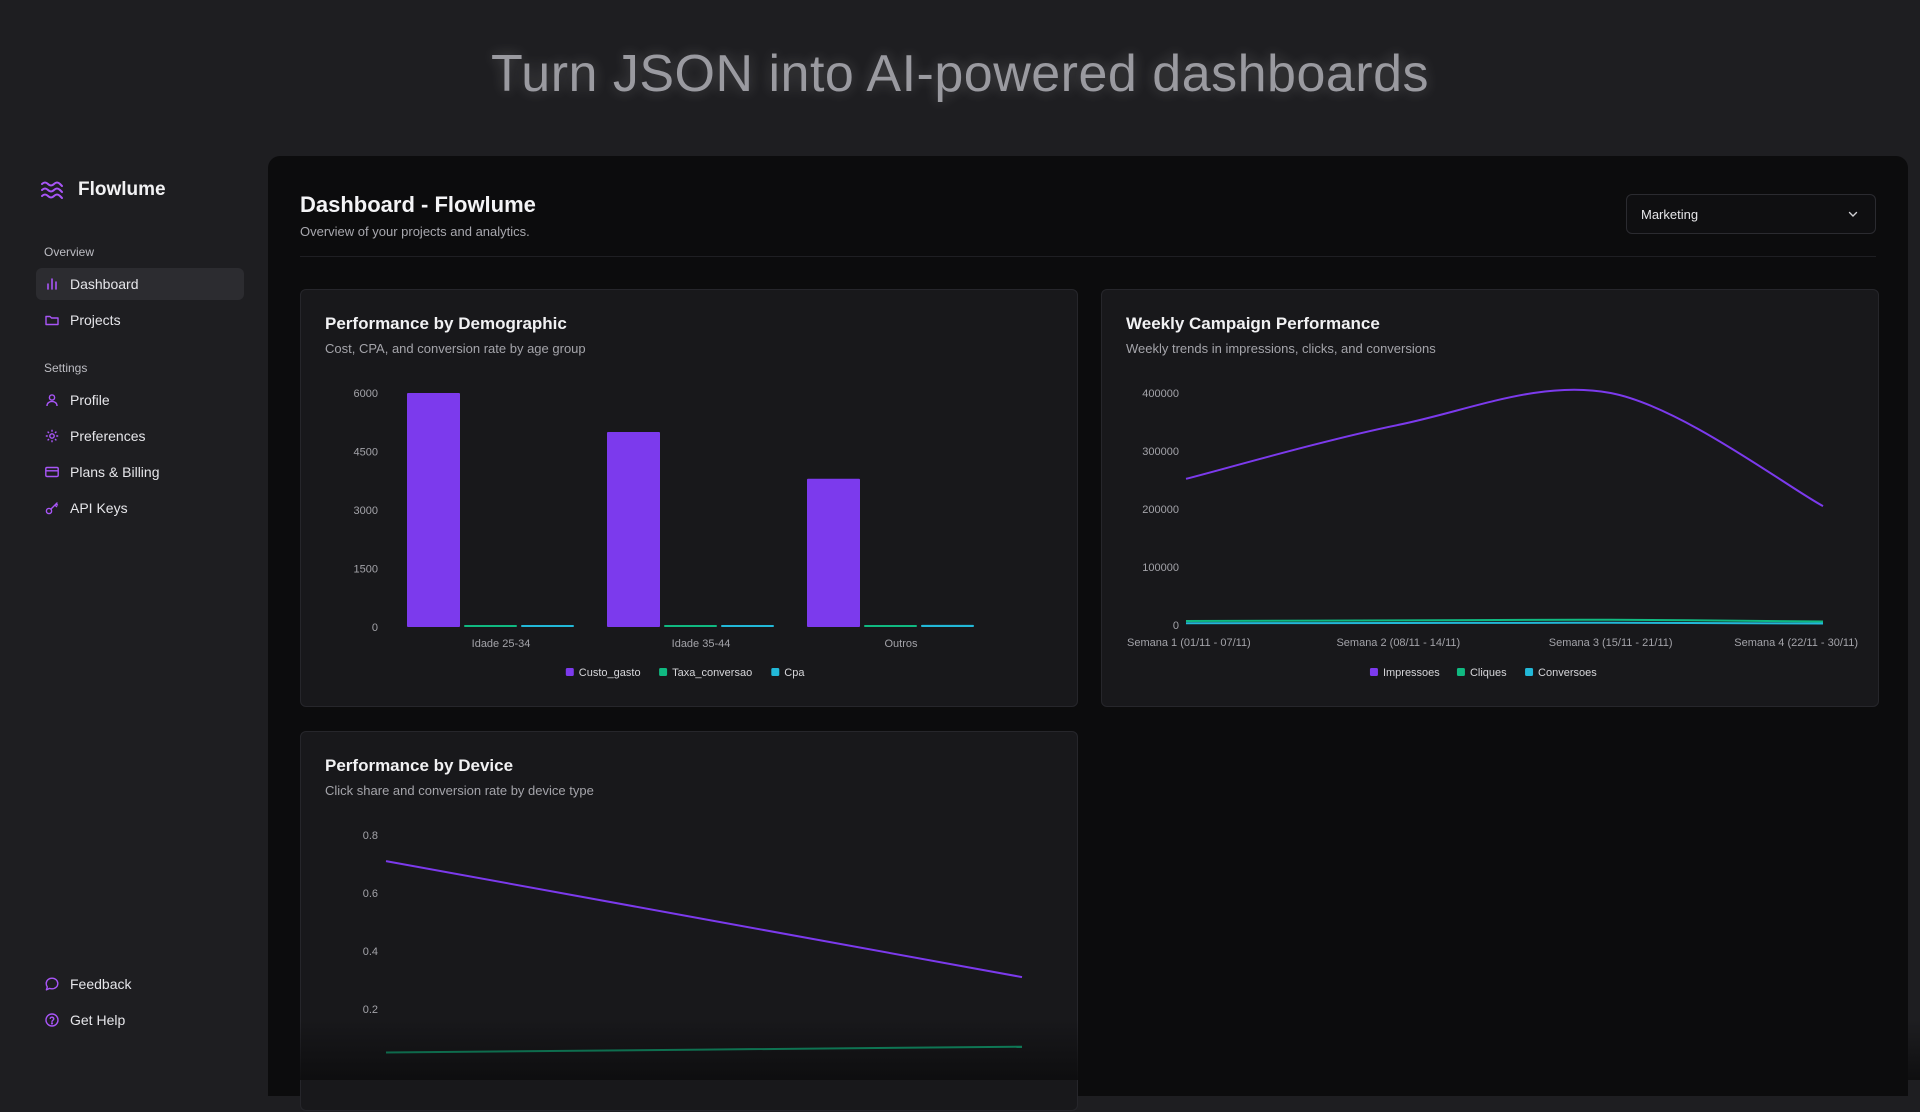  I want to click on y-tick-label: 1500, so click(366, 570).